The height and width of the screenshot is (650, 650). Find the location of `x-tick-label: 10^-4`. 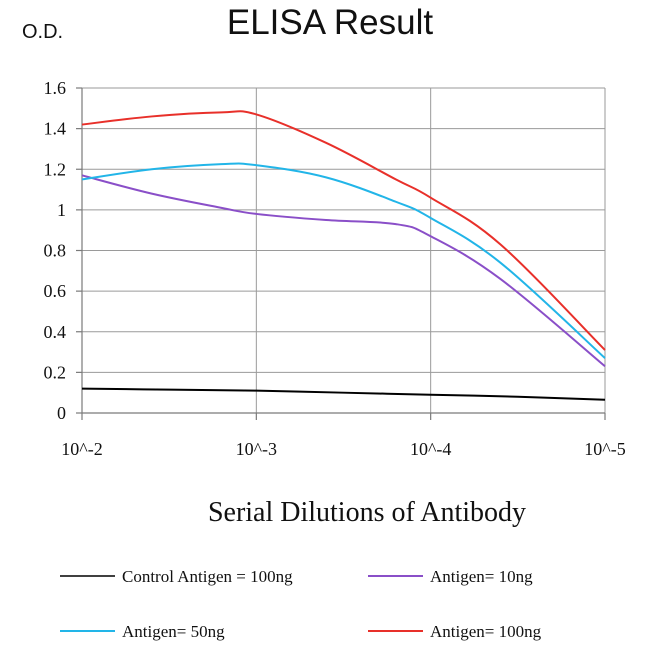

x-tick-label: 10^-4 is located at coordinates (430, 449).